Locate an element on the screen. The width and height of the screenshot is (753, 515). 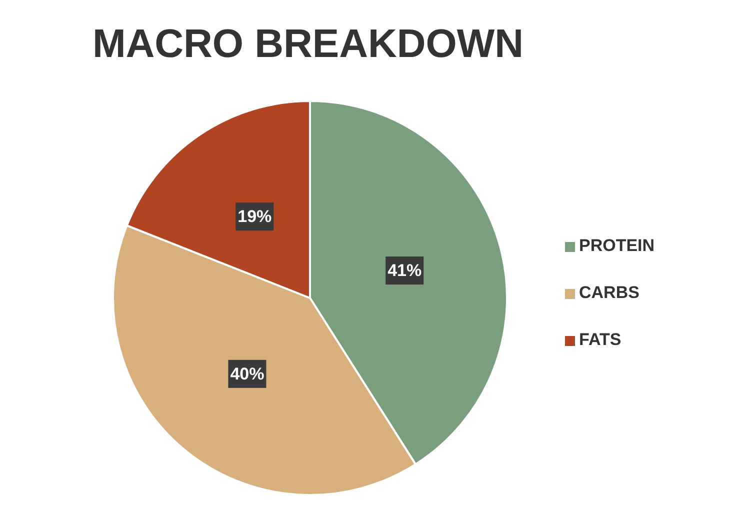
data-label: 19% is located at coordinates (255, 216).